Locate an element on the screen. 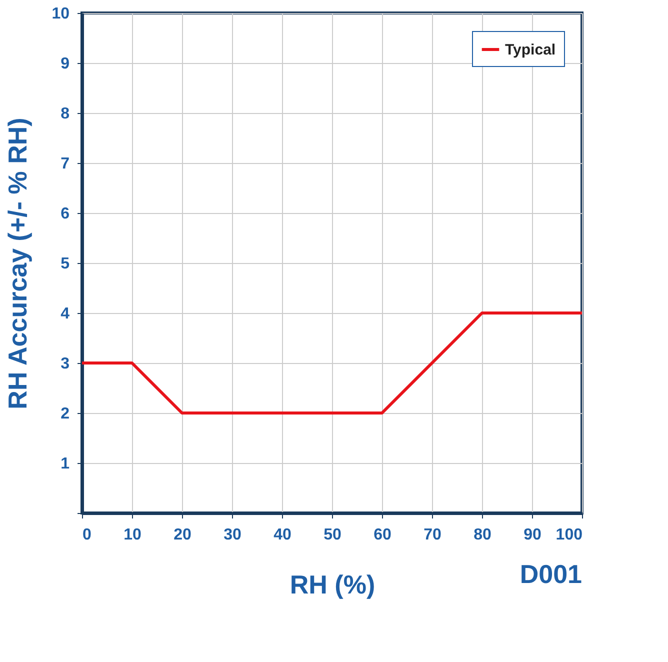 Image resolution: width=668 pixels, height=662 pixels. y-tick-label: 4 is located at coordinates (65, 314).